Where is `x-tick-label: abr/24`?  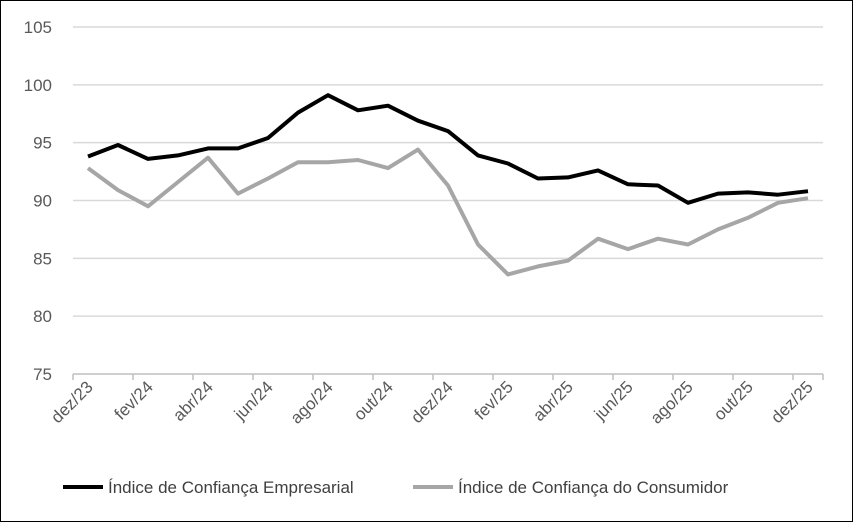 x-tick-label: abr/24 is located at coordinates (193, 401).